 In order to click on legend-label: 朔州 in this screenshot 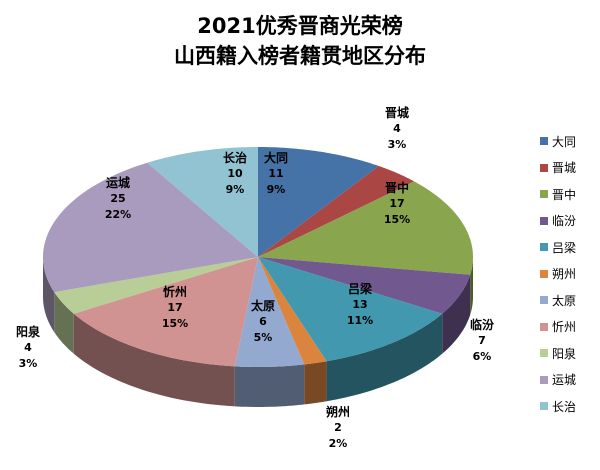, I will do `click(564, 274)`.